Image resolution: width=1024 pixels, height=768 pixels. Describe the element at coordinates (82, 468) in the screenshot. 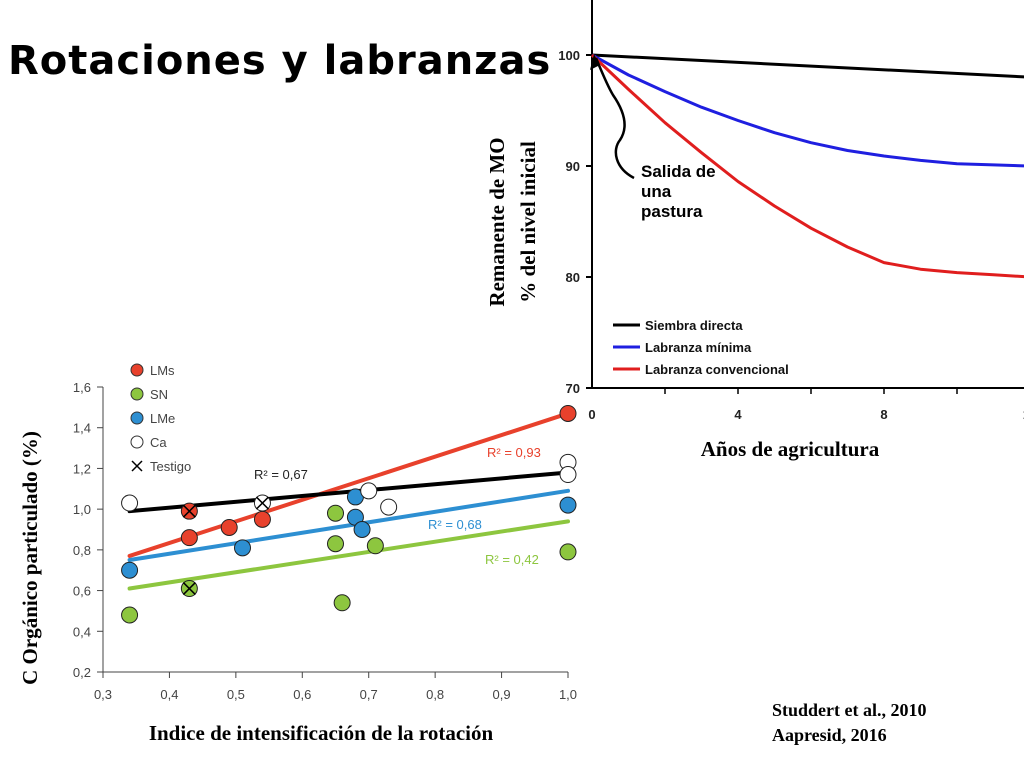

I see `scatter-y-tick-label: 1,2` at that location.